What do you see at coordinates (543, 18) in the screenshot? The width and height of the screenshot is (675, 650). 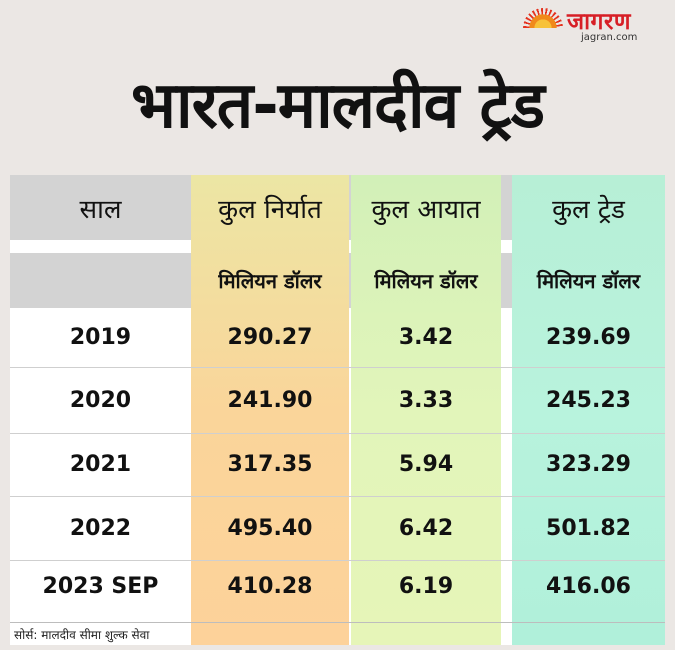 I see `sun-logo-icon` at bounding box center [543, 18].